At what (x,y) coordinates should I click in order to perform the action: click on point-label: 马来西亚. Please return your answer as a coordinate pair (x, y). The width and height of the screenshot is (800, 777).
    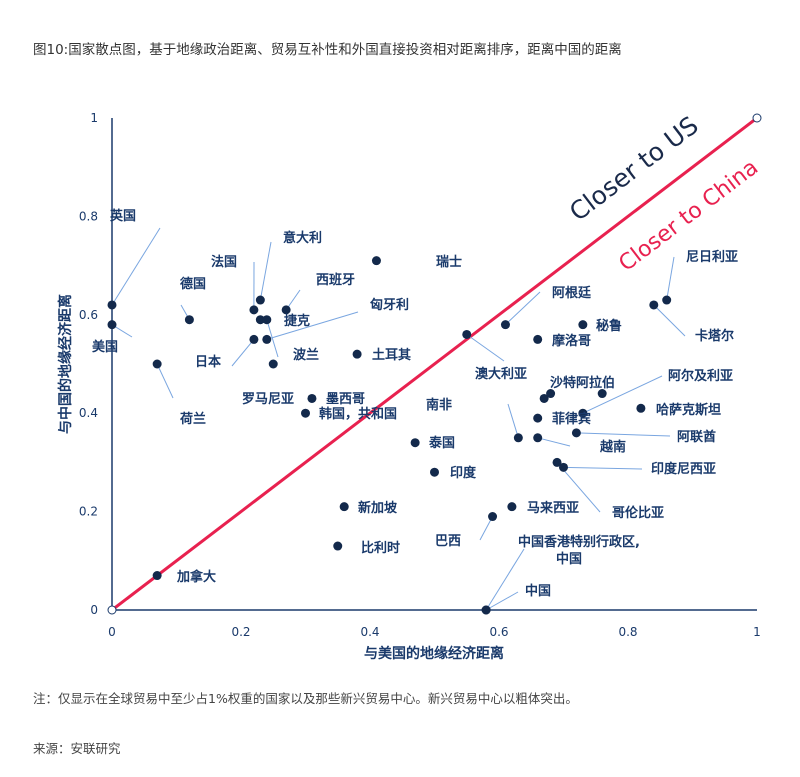
    Looking at the image, I should click on (553, 508).